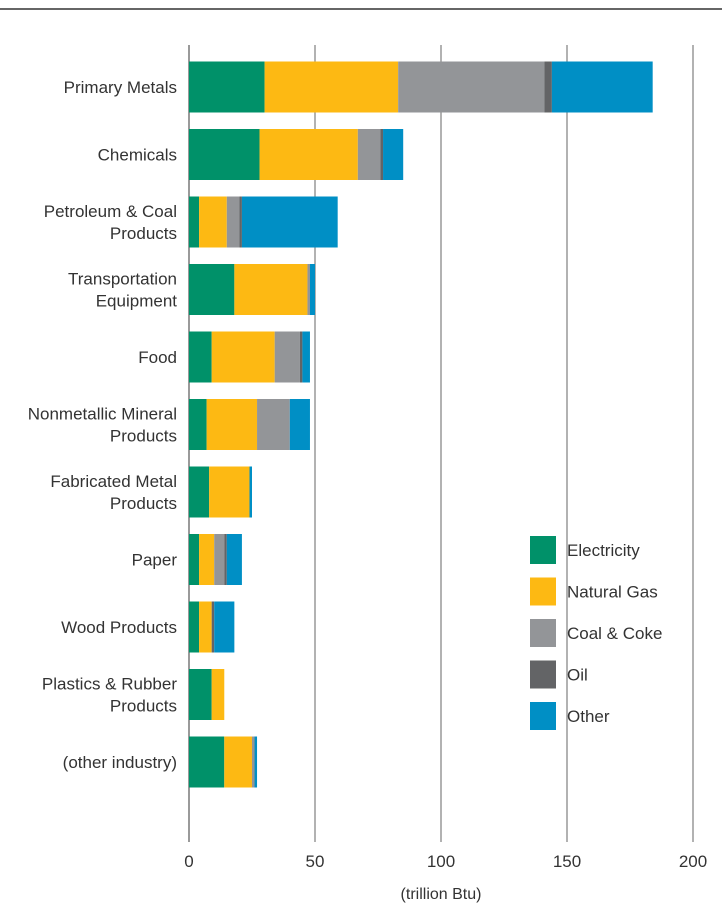 This screenshot has width=722, height=909. What do you see at coordinates (614, 633) in the screenshot?
I see `legend-label: Coal & Coke` at bounding box center [614, 633].